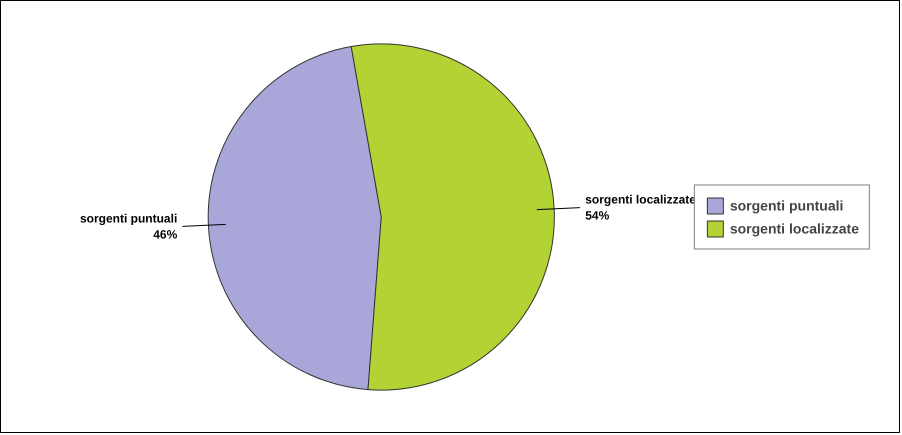 Image resolution: width=902 pixels, height=435 pixels. Describe the element at coordinates (597, 215) in the screenshot. I see `data-label: 54%` at that location.